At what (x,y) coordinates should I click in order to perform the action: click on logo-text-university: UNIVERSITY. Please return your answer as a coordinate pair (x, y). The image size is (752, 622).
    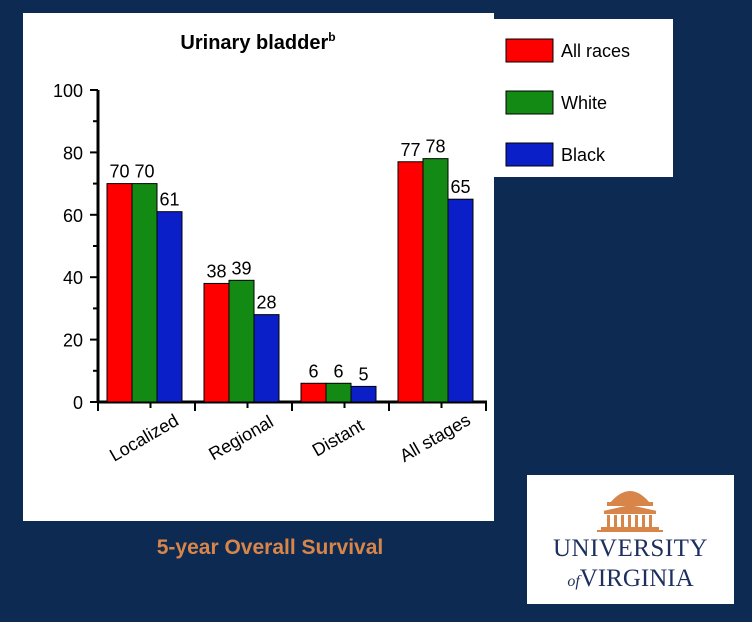
    Looking at the image, I should click on (630, 548).